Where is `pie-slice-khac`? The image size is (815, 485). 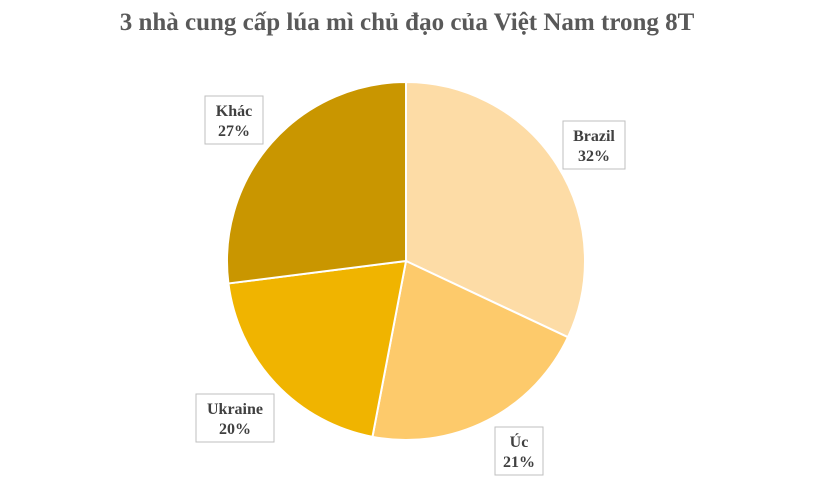 pie-slice-khac is located at coordinates (316, 182).